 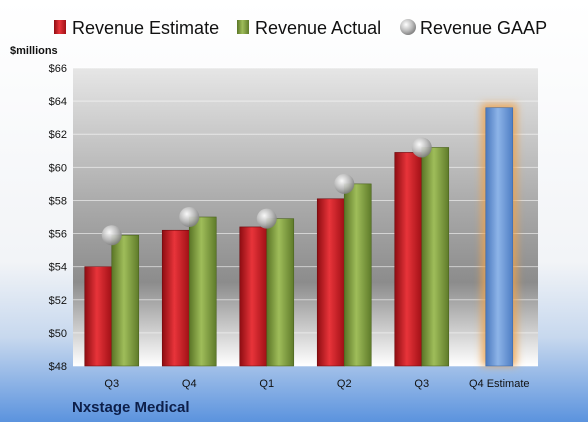 What do you see at coordinates (60, 27) in the screenshot?
I see `legend-swatch-estimate` at bounding box center [60, 27].